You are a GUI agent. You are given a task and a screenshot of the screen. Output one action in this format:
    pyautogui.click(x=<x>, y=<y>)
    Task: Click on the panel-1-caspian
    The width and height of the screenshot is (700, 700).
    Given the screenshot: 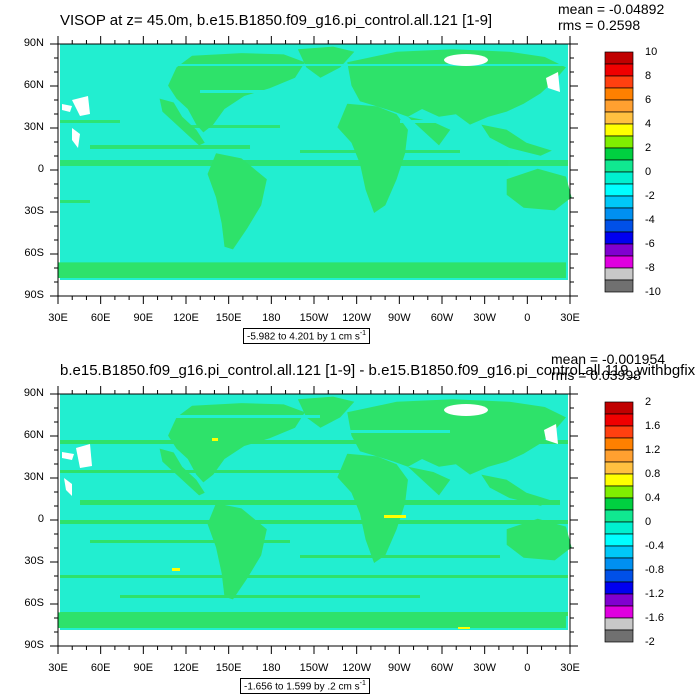 What is the action you would take?
    pyautogui.click(x=81, y=106)
    